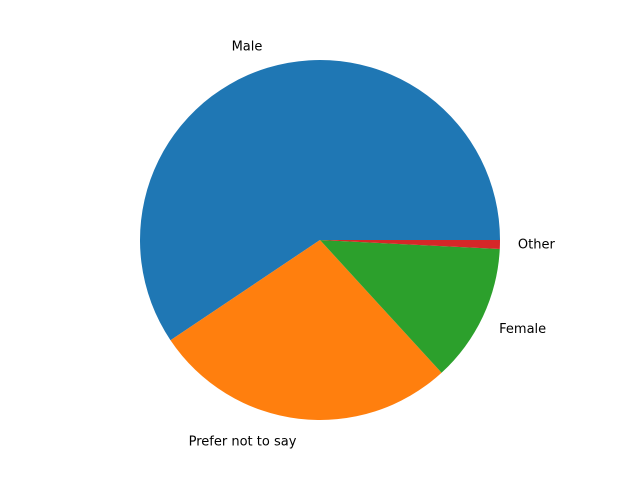 The image size is (640, 480). Describe the element at coordinates (410, 306) in the screenshot. I see `pie-slice-female` at that location.